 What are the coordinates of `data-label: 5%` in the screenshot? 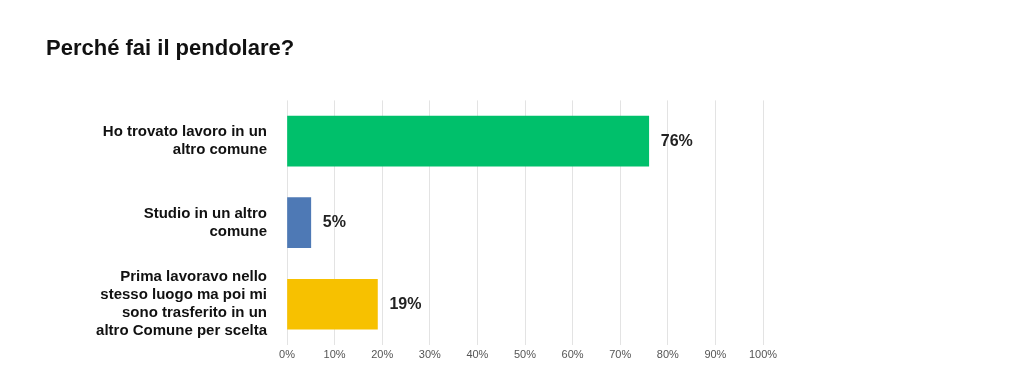 It's located at (334, 222).